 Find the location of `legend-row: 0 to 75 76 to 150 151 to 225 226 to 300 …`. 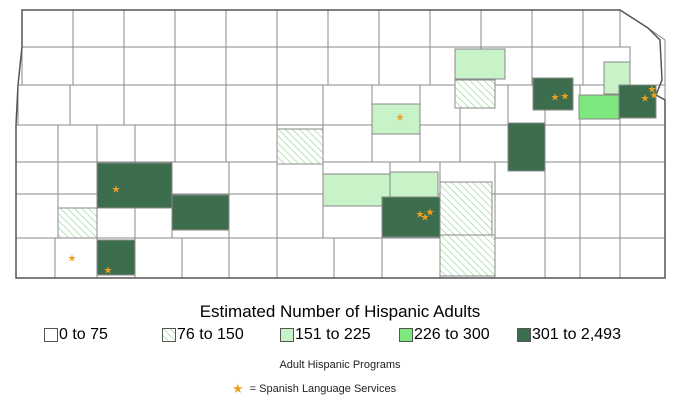

legend-row: 0 to 75 76 to 150 151 to 225 226 to 300 … is located at coordinates (344, 337).